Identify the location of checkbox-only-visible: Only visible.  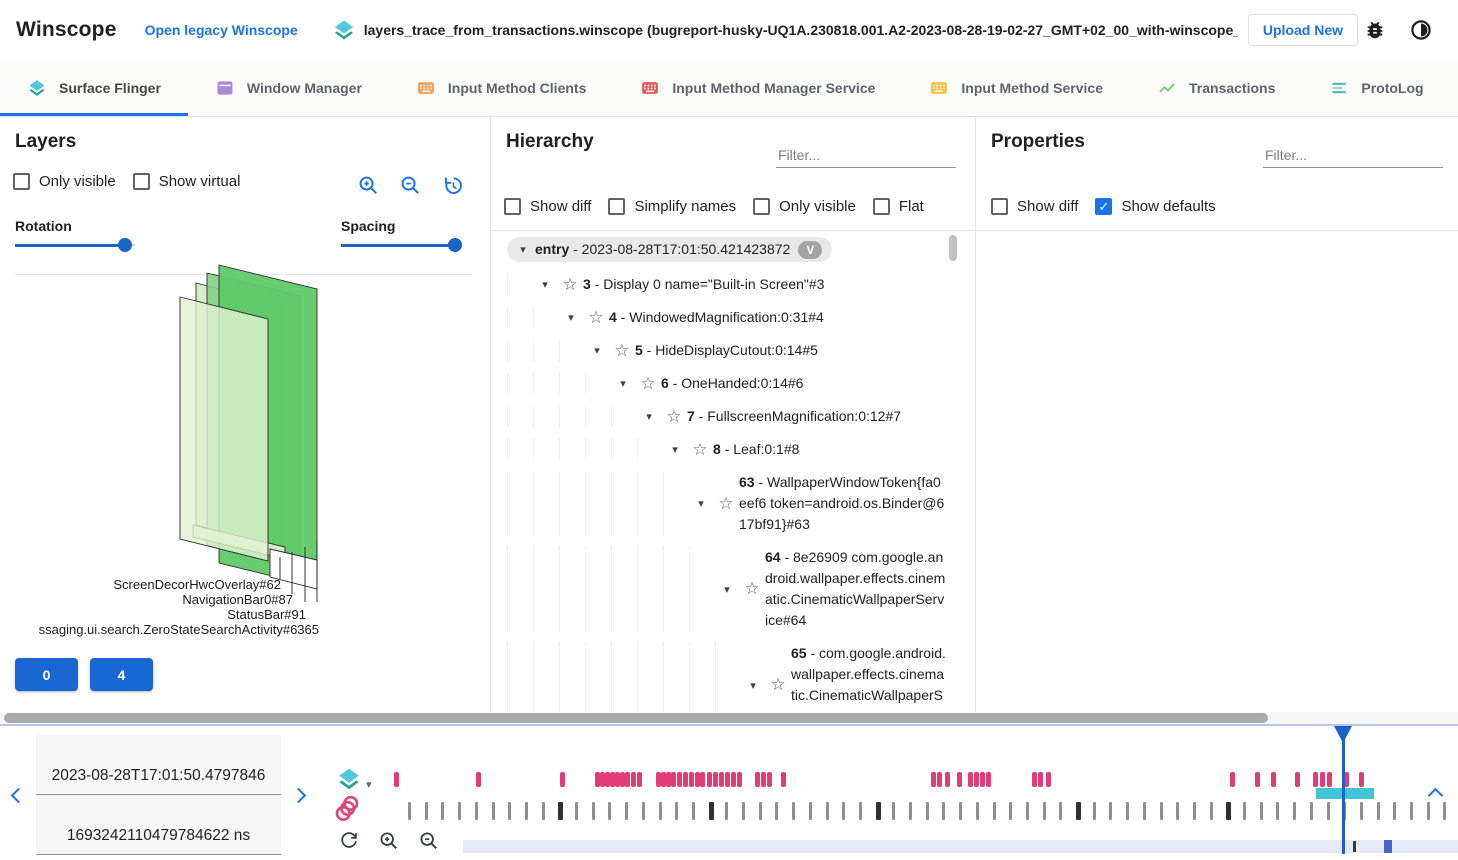
(64, 181).